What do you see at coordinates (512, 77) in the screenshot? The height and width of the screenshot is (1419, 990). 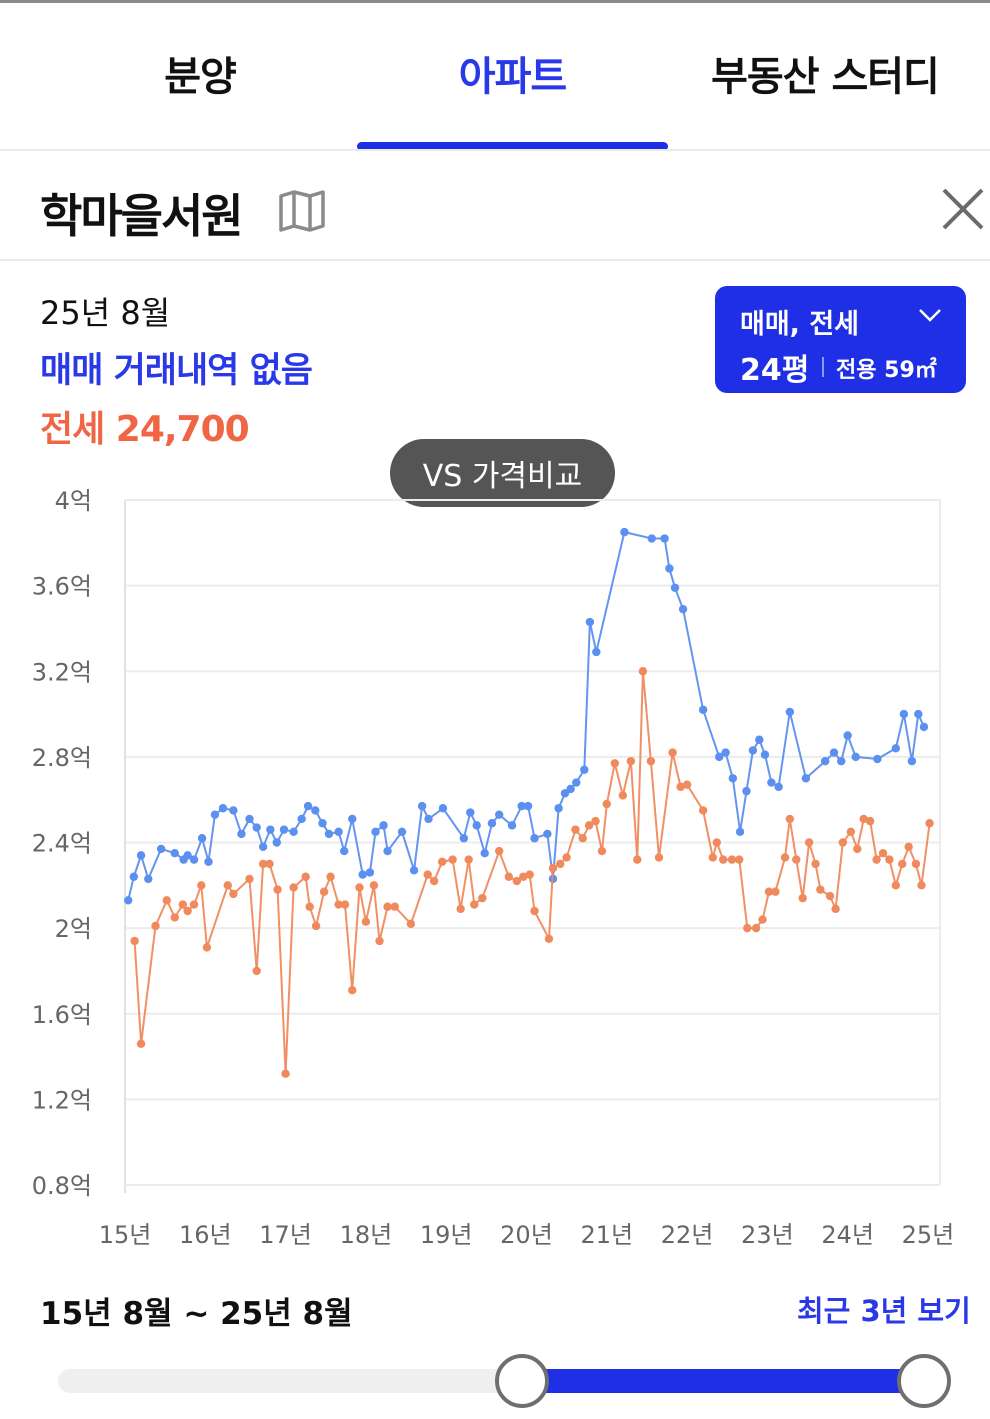 I see `tab-apartment: 아파트` at bounding box center [512, 77].